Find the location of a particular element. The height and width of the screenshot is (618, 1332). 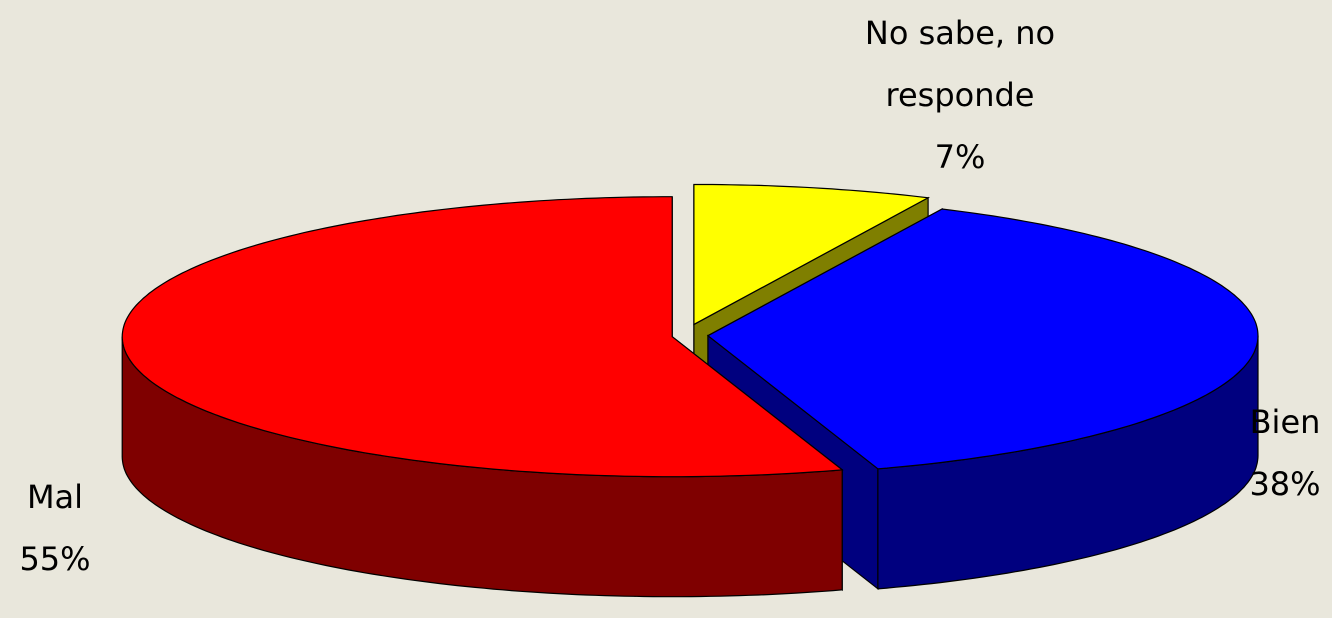

slice is located at coordinates (812, 254).